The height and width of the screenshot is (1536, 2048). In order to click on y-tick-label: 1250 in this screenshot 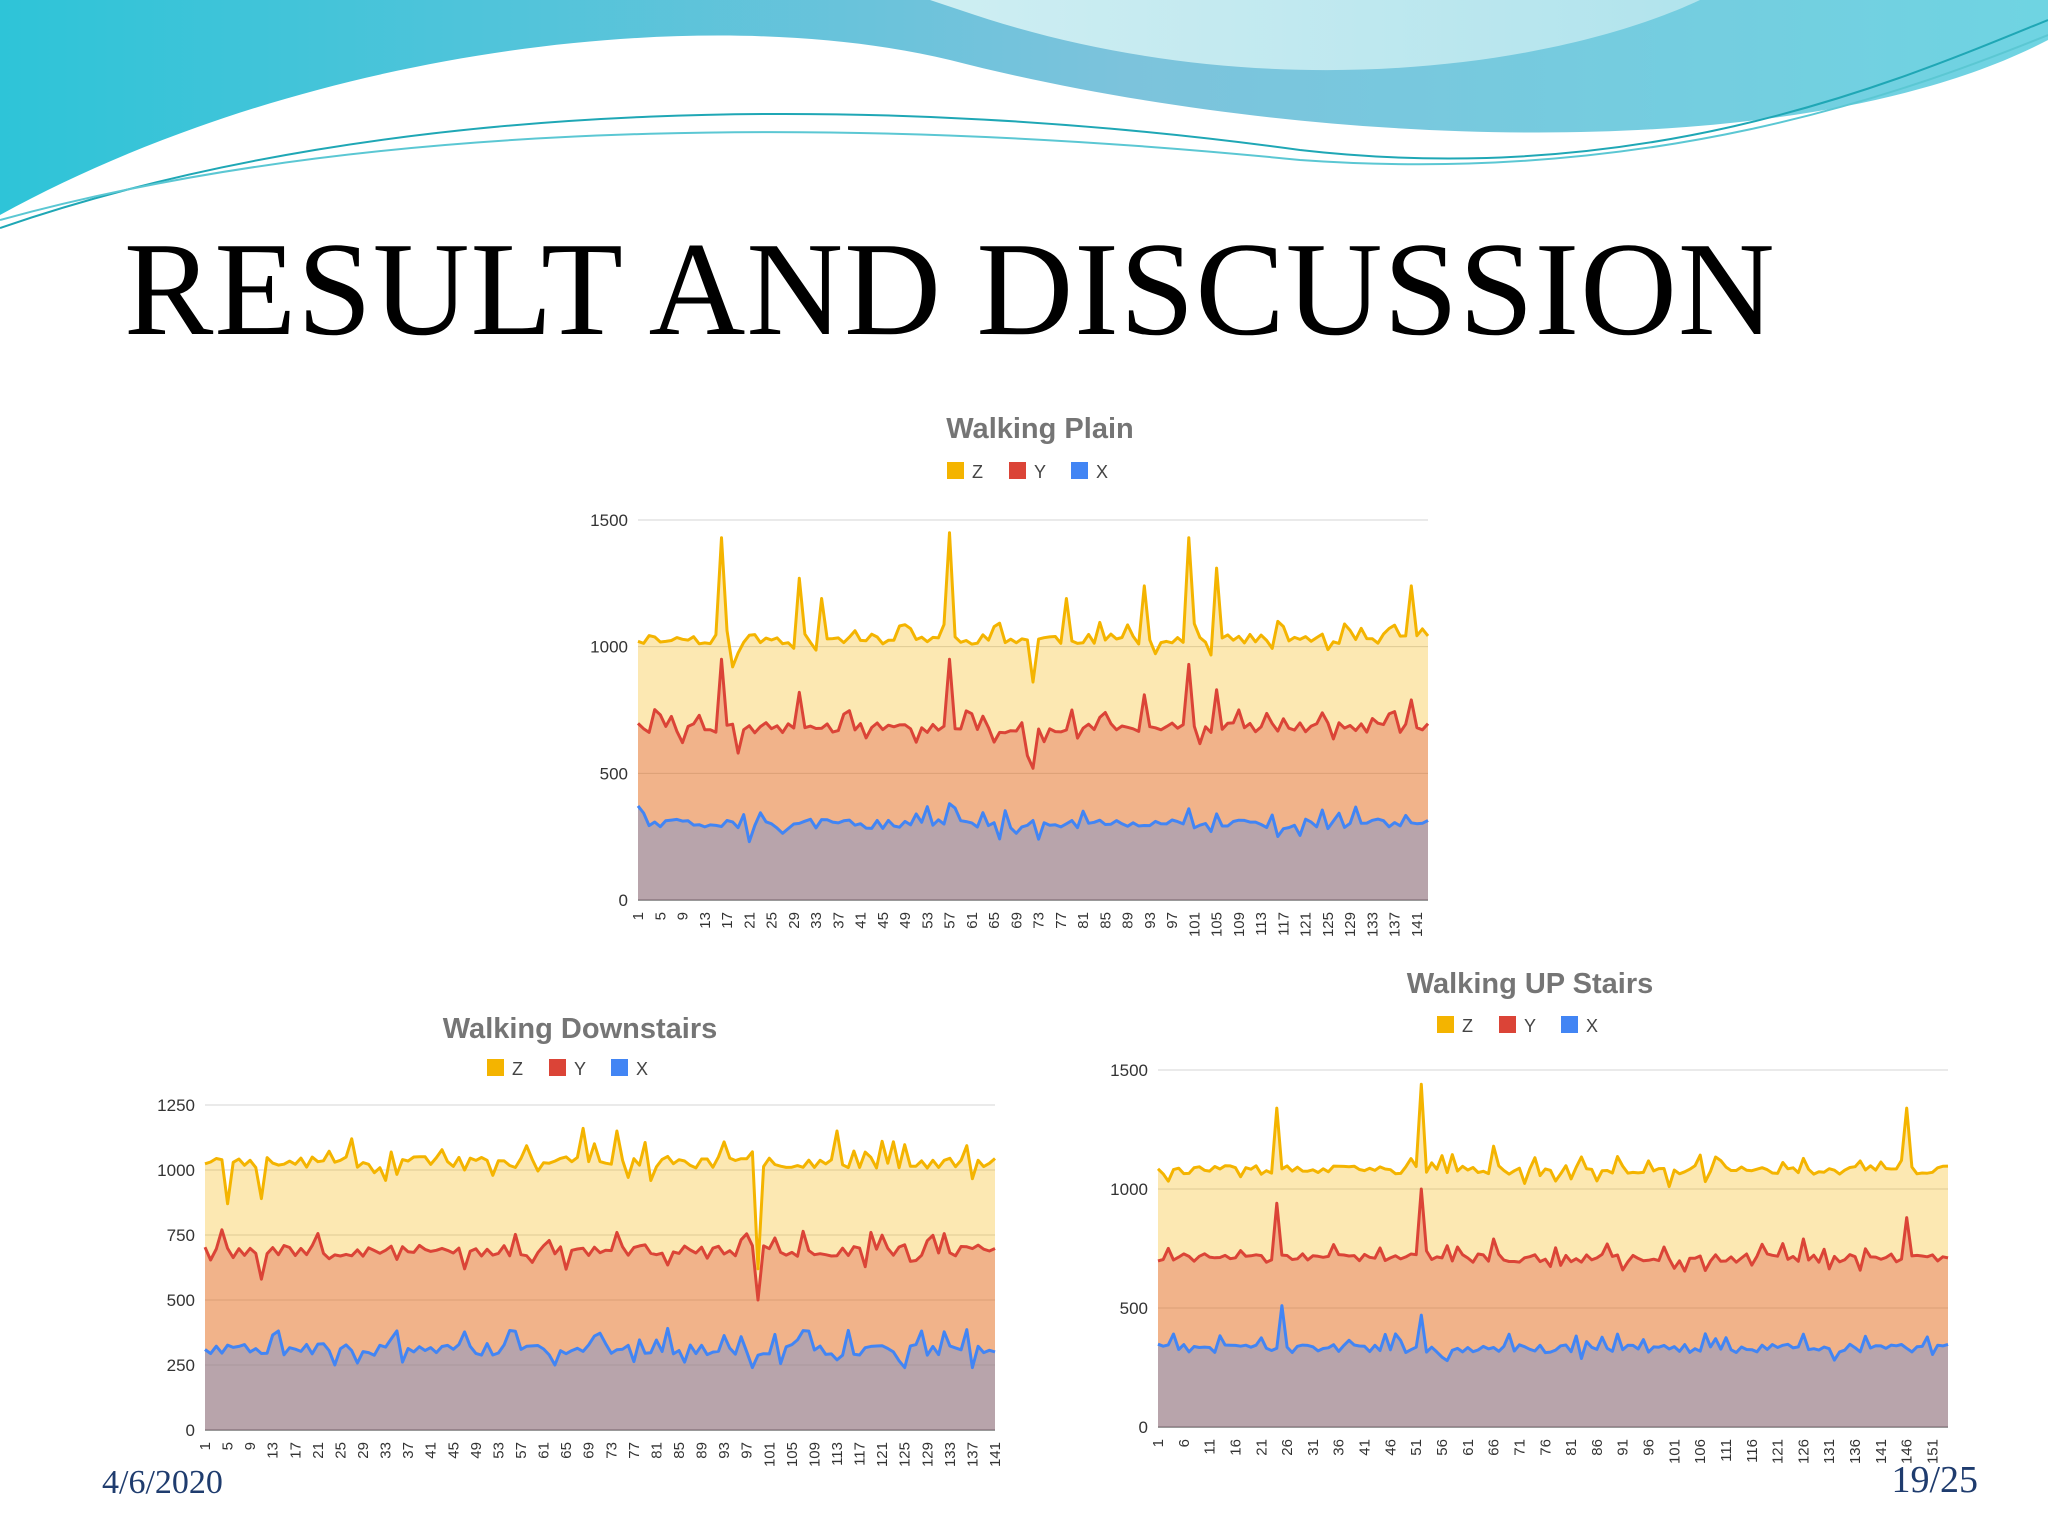, I will do `click(176, 1105)`.